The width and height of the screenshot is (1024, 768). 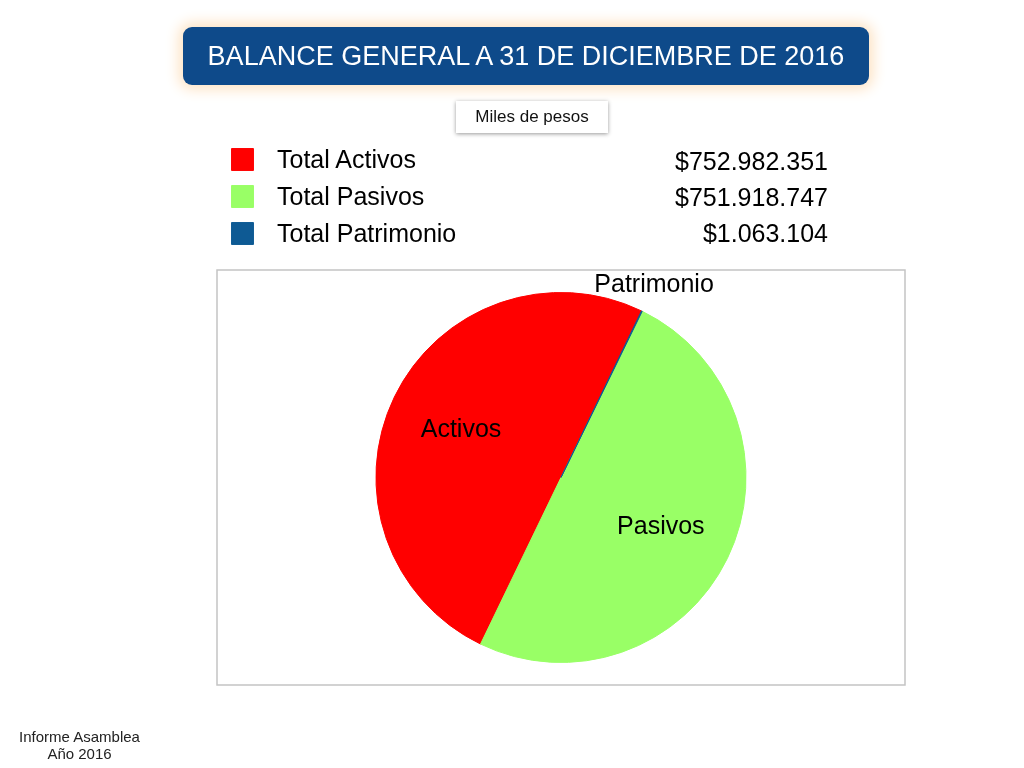 I want to click on data-label: $1.063.104, so click(x=764, y=233).